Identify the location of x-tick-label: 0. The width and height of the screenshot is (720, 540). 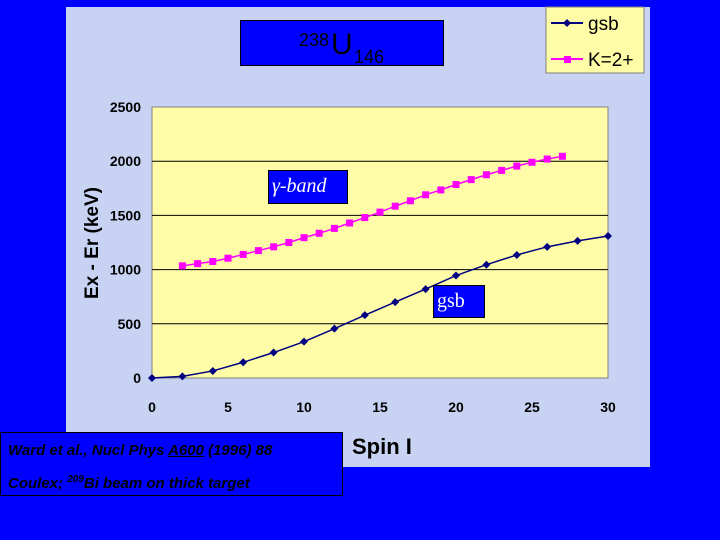
(152, 407).